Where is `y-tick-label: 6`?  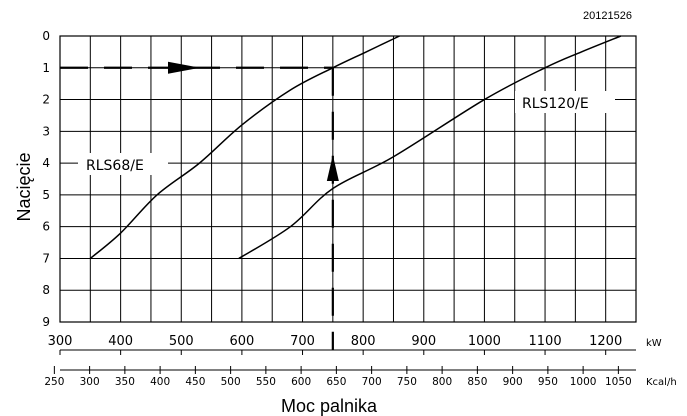
y-tick-label: 6 is located at coordinates (46, 227).